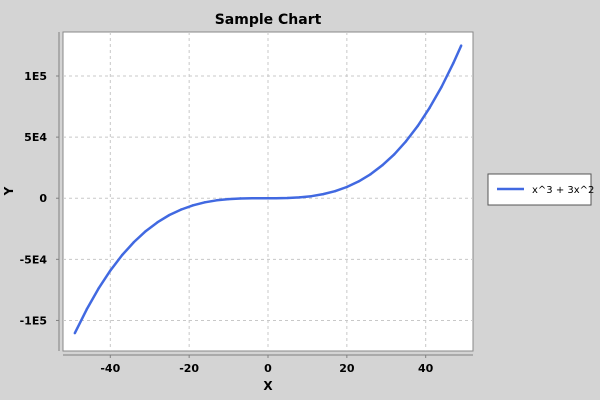 Image resolution: width=600 pixels, height=400 pixels. Describe the element at coordinates (34, 259) in the screenshot. I see `y-tick-label: -5E4` at that location.